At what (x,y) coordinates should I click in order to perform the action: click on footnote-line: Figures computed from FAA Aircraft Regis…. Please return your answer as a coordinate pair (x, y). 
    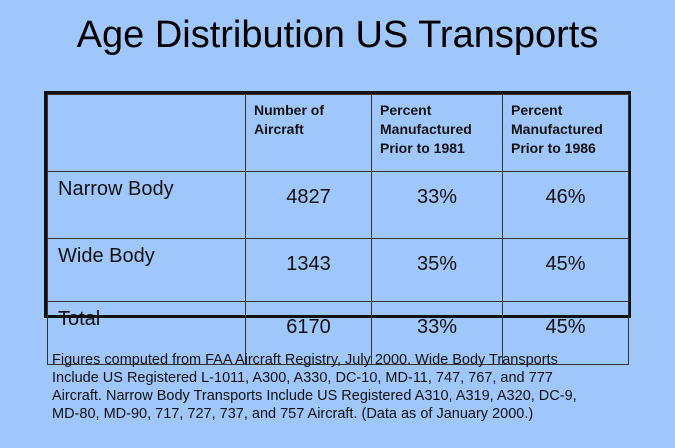
    Looking at the image, I should click on (305, 360).